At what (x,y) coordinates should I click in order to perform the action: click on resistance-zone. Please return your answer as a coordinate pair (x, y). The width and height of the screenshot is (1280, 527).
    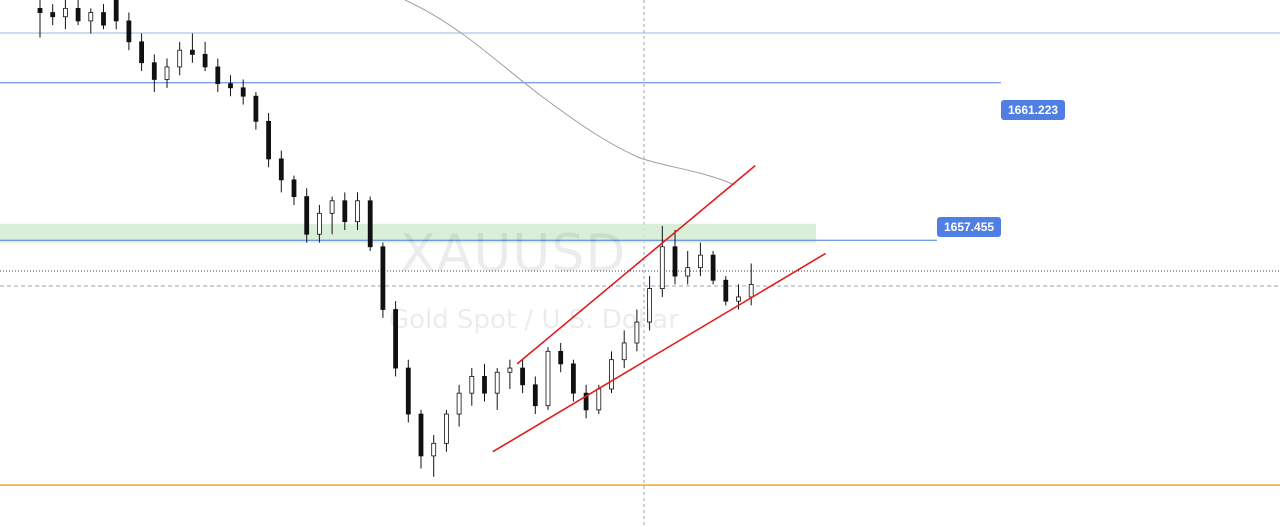
    Looking at the image, I should click on (408, 233).